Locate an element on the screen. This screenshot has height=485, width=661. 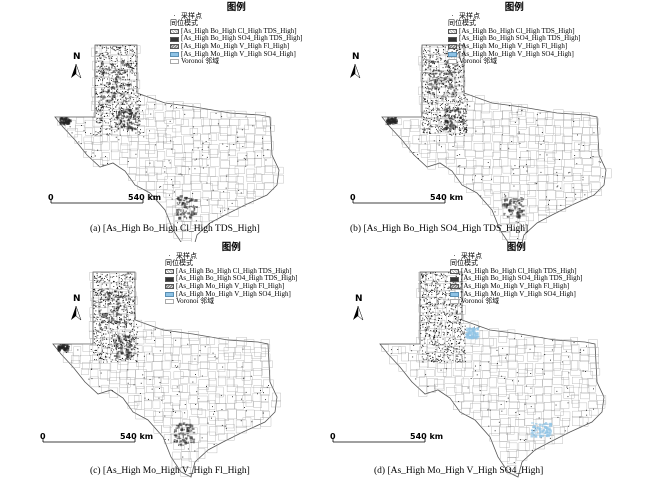
sample-points is located at coordinates (492, 371).